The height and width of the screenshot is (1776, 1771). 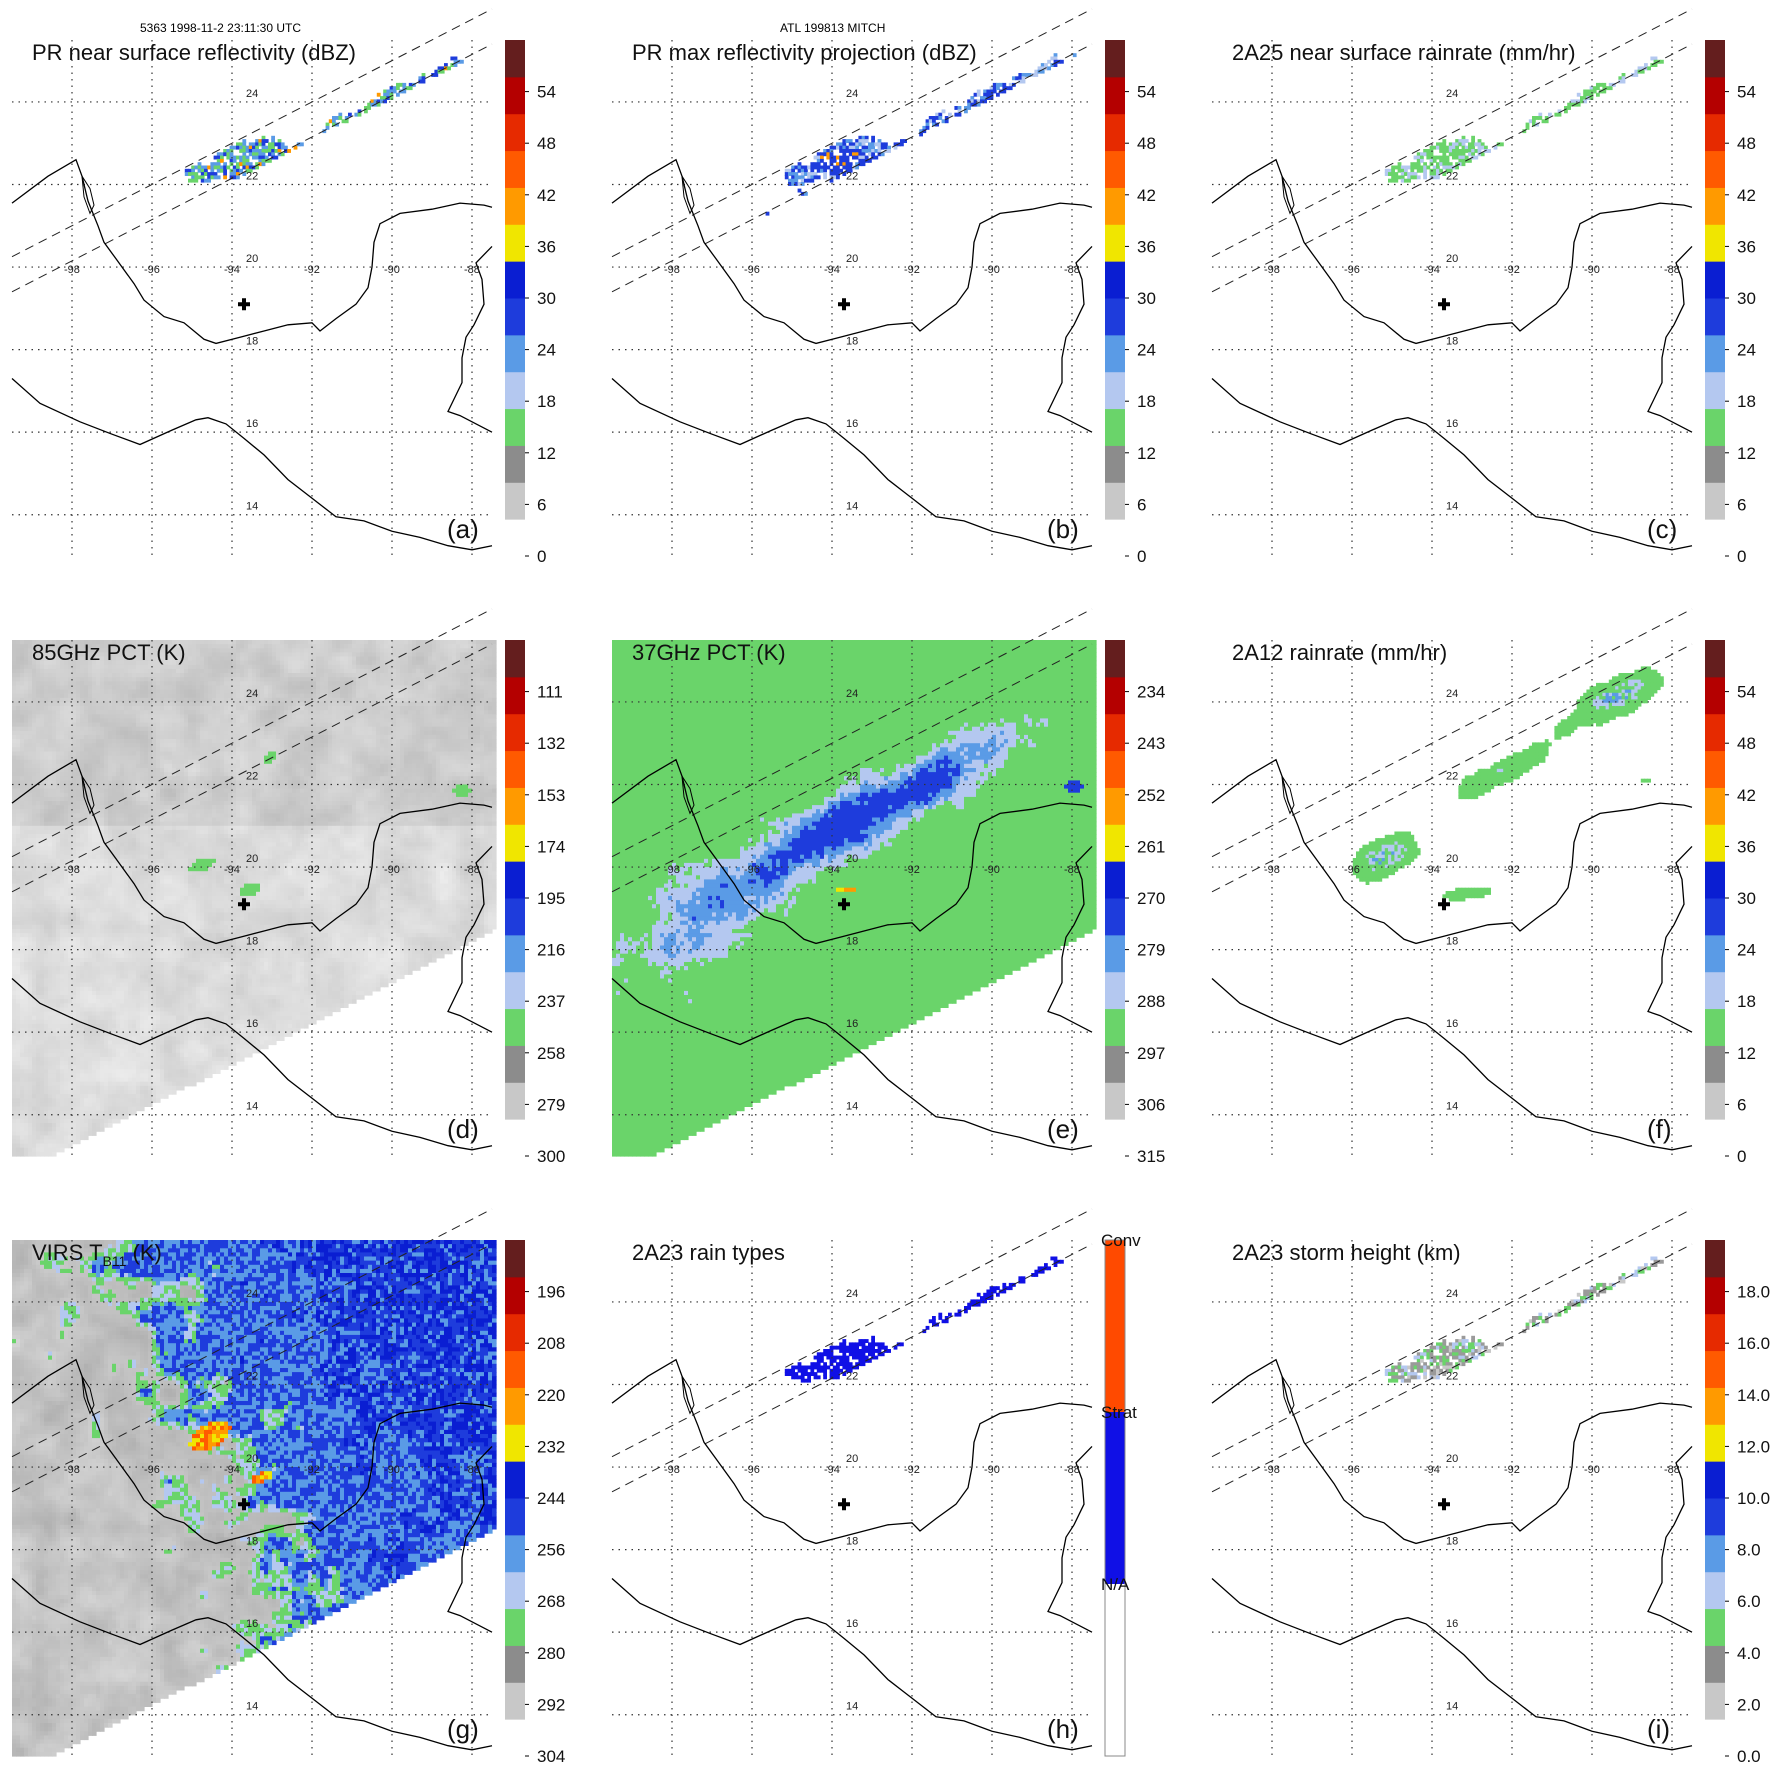 I want to click on lat-label: 22, so click(x=1452, y=176).